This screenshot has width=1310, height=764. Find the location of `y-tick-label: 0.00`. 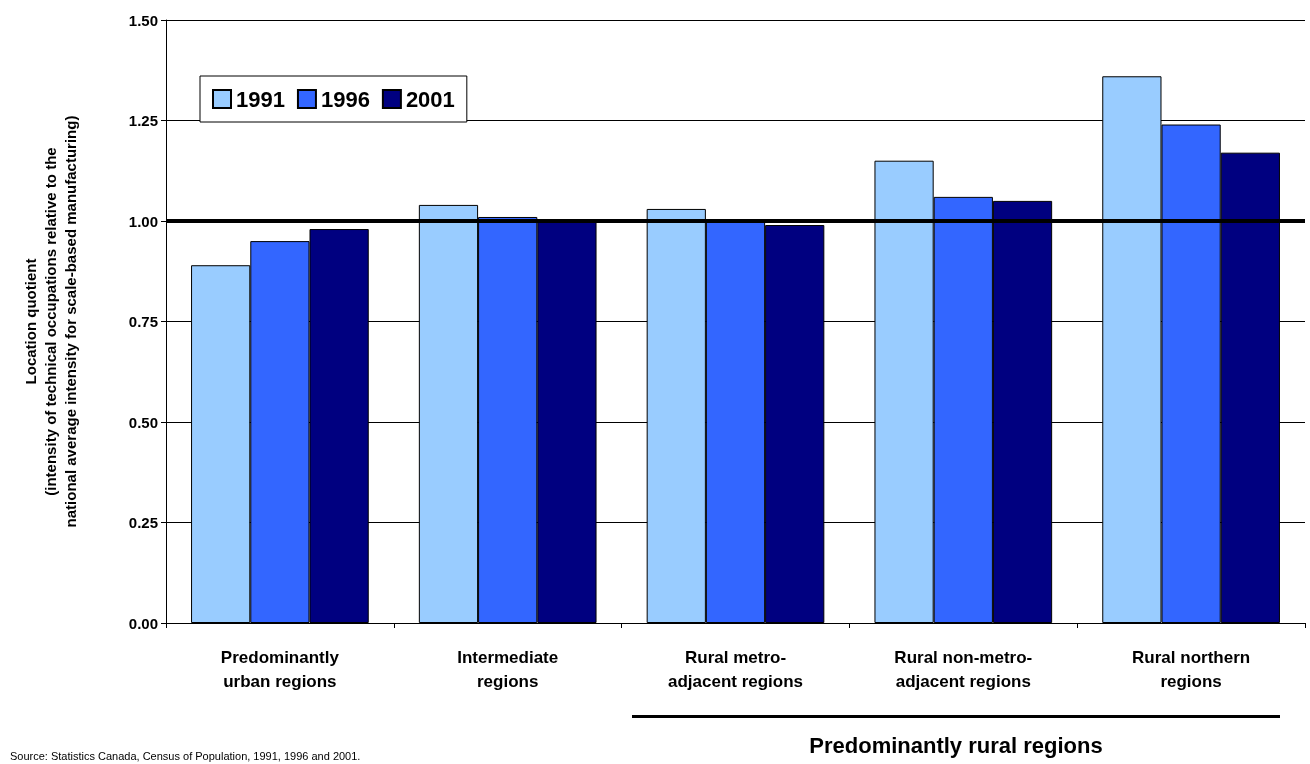

y-tick-label: 0.00 is located at coordinates (143, 623).